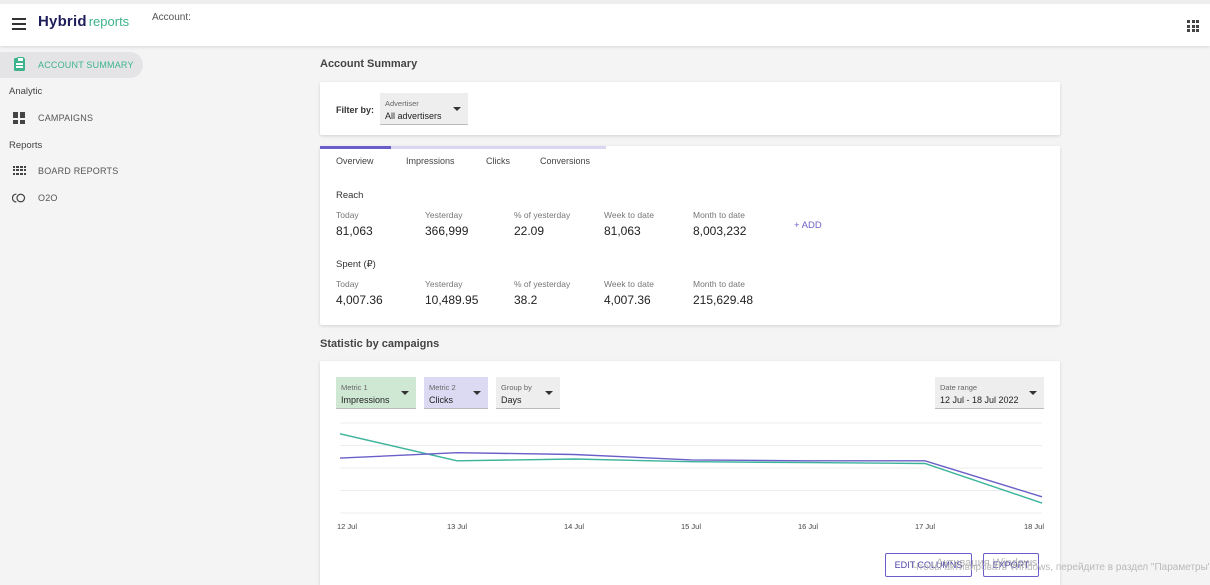 The width and height of the screenshot is (1210, 585). I want to click on advertiser-select-label: Advertiser, so click(402, 103).